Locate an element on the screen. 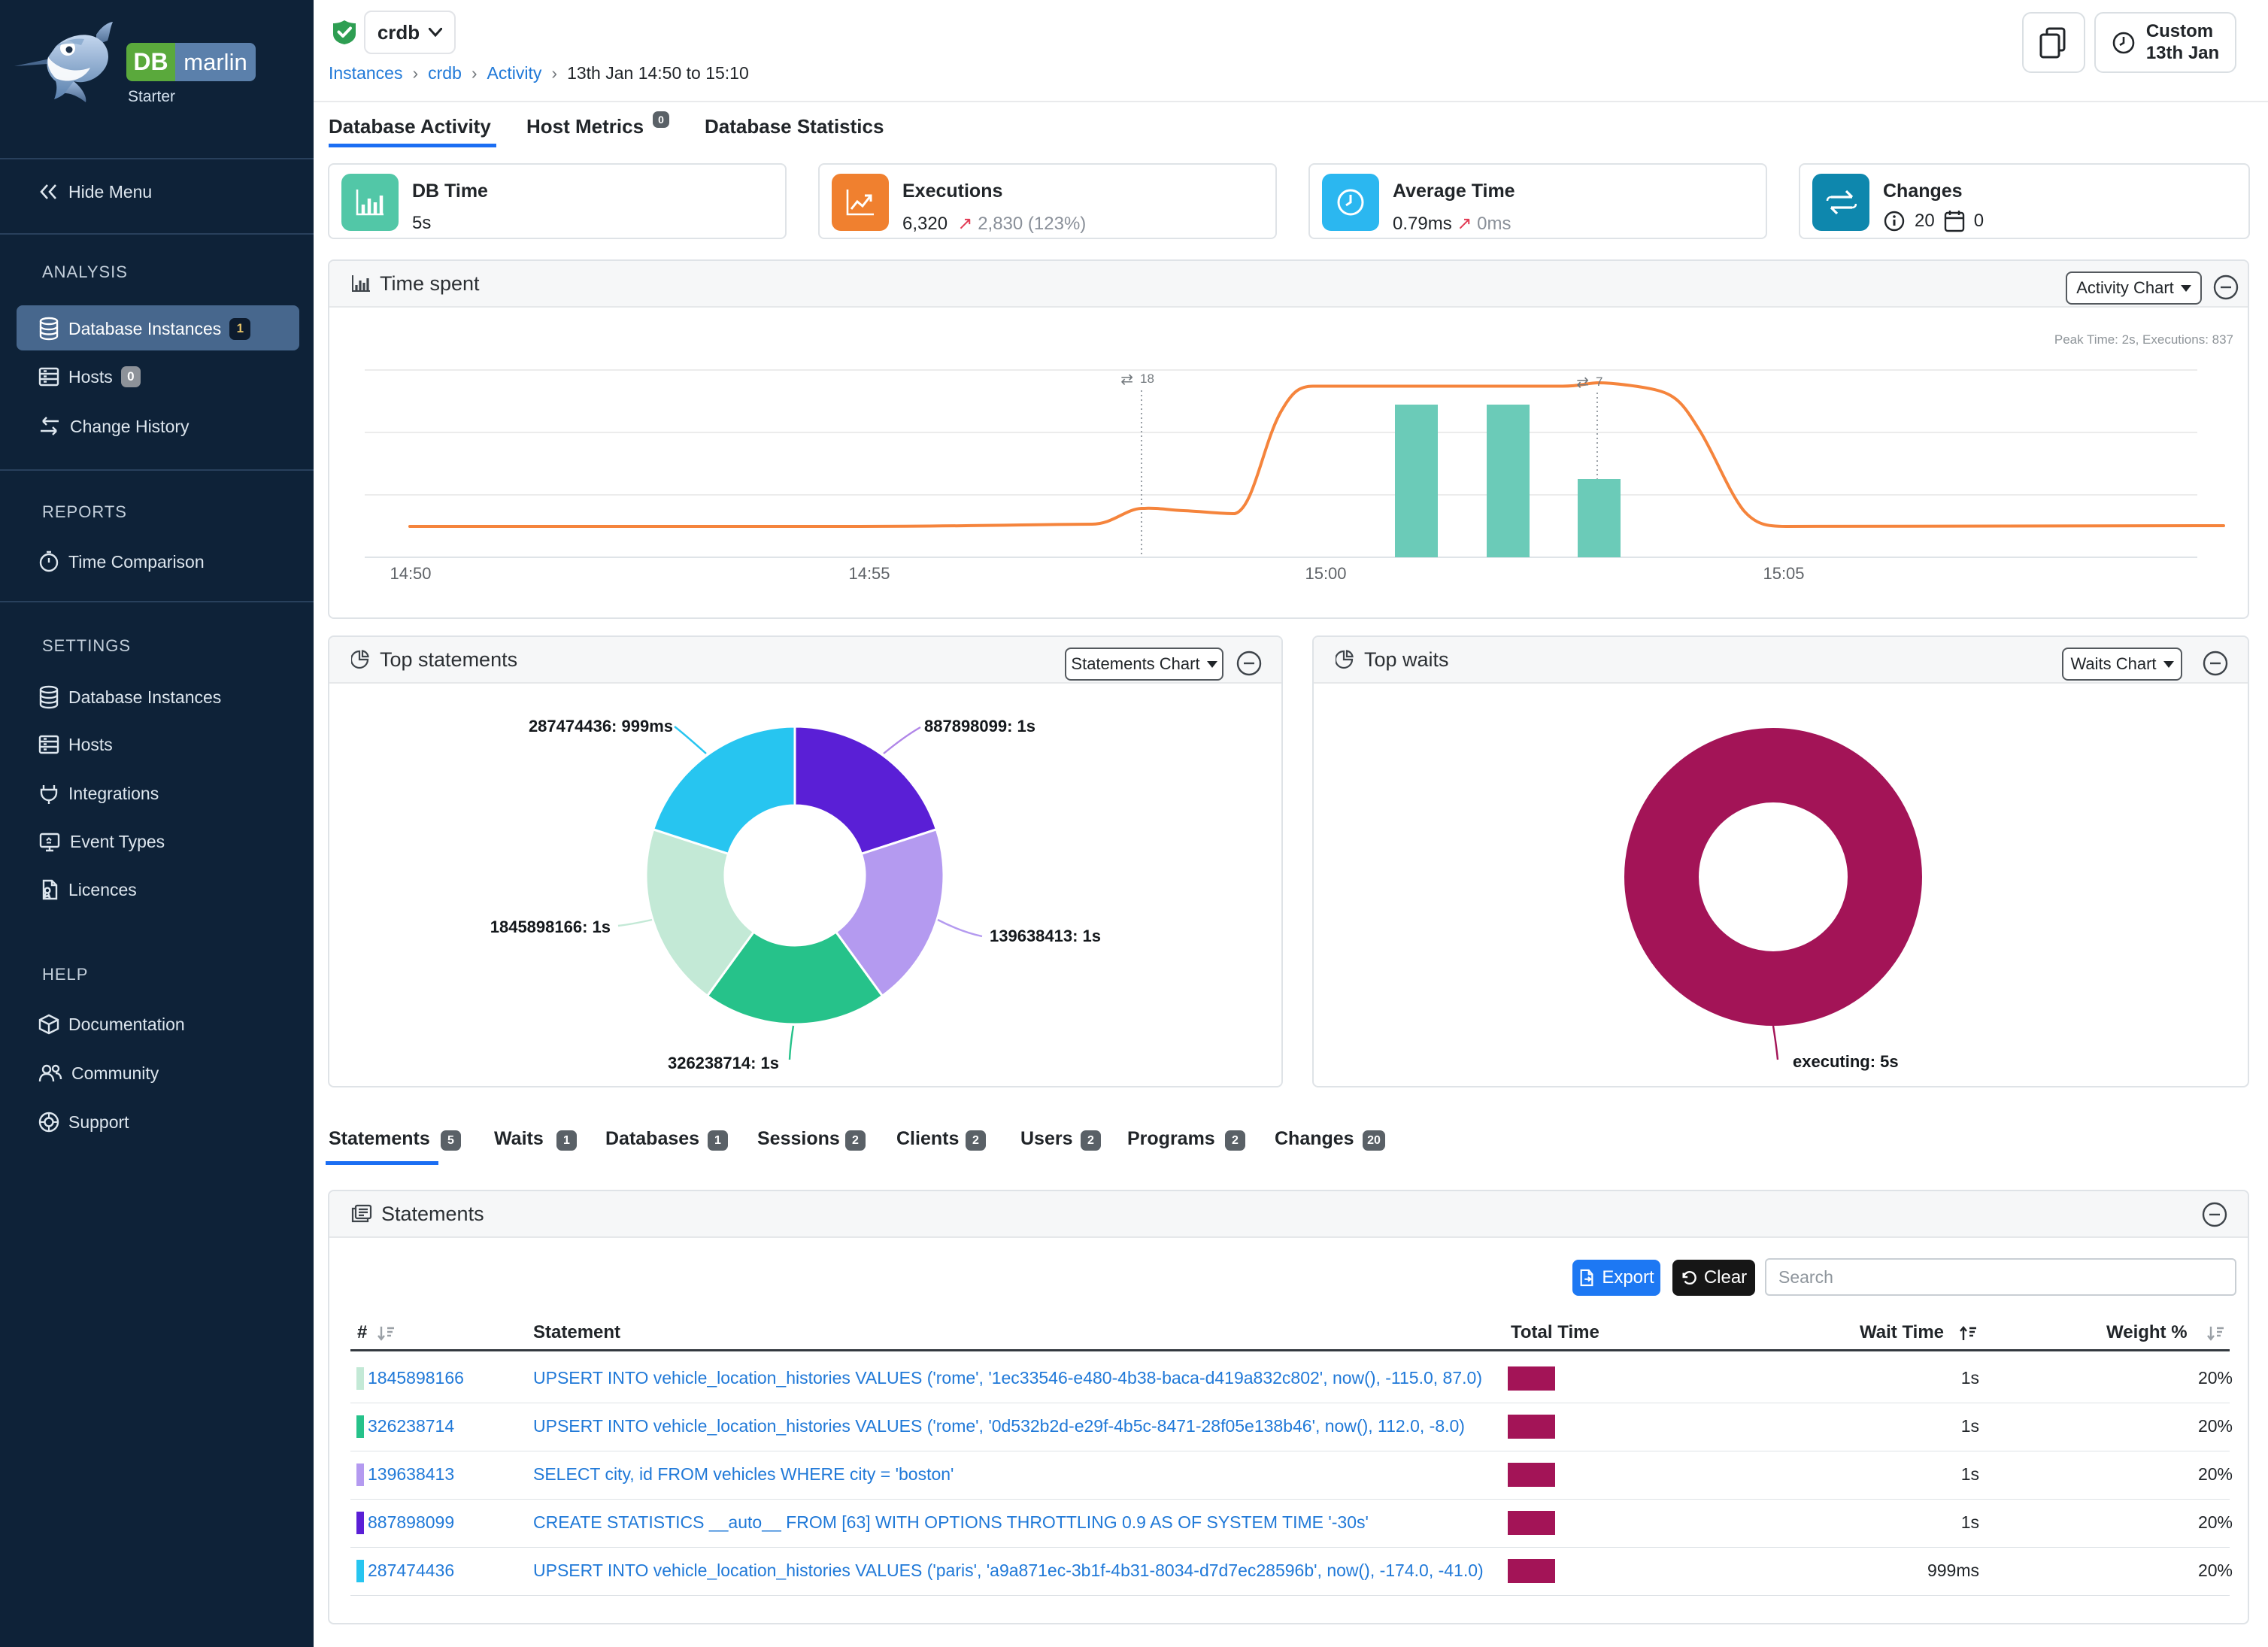 This screenshot has width=2268, height=1647. svg-text: 326238714: 1s is located at coordinates (724, 1063).